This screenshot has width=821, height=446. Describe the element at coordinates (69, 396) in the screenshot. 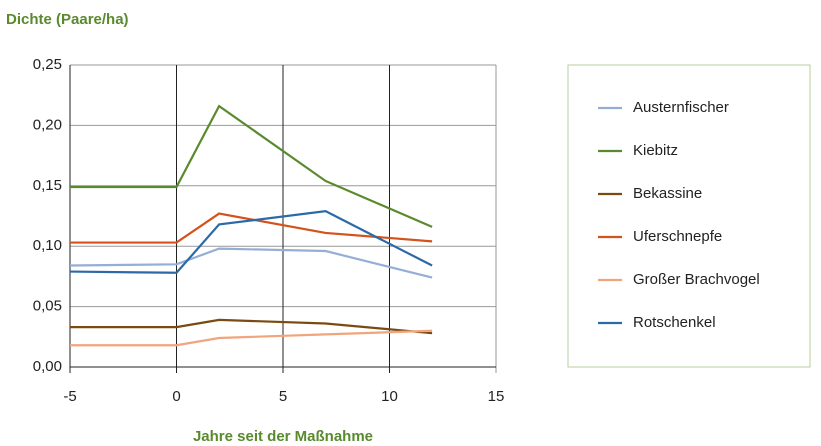

I see `x-tick-label: -5` at that location.